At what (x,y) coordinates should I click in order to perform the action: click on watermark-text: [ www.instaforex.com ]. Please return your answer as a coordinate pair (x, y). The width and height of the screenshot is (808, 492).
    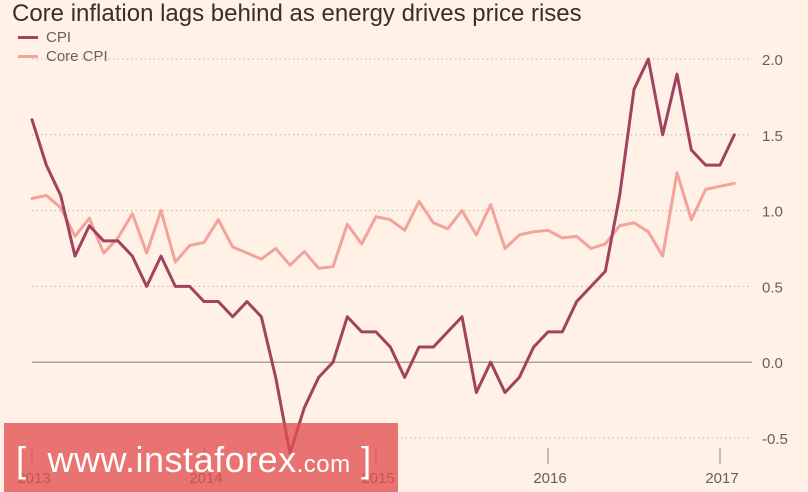
    Looking at the image, I should click on (194, 460).